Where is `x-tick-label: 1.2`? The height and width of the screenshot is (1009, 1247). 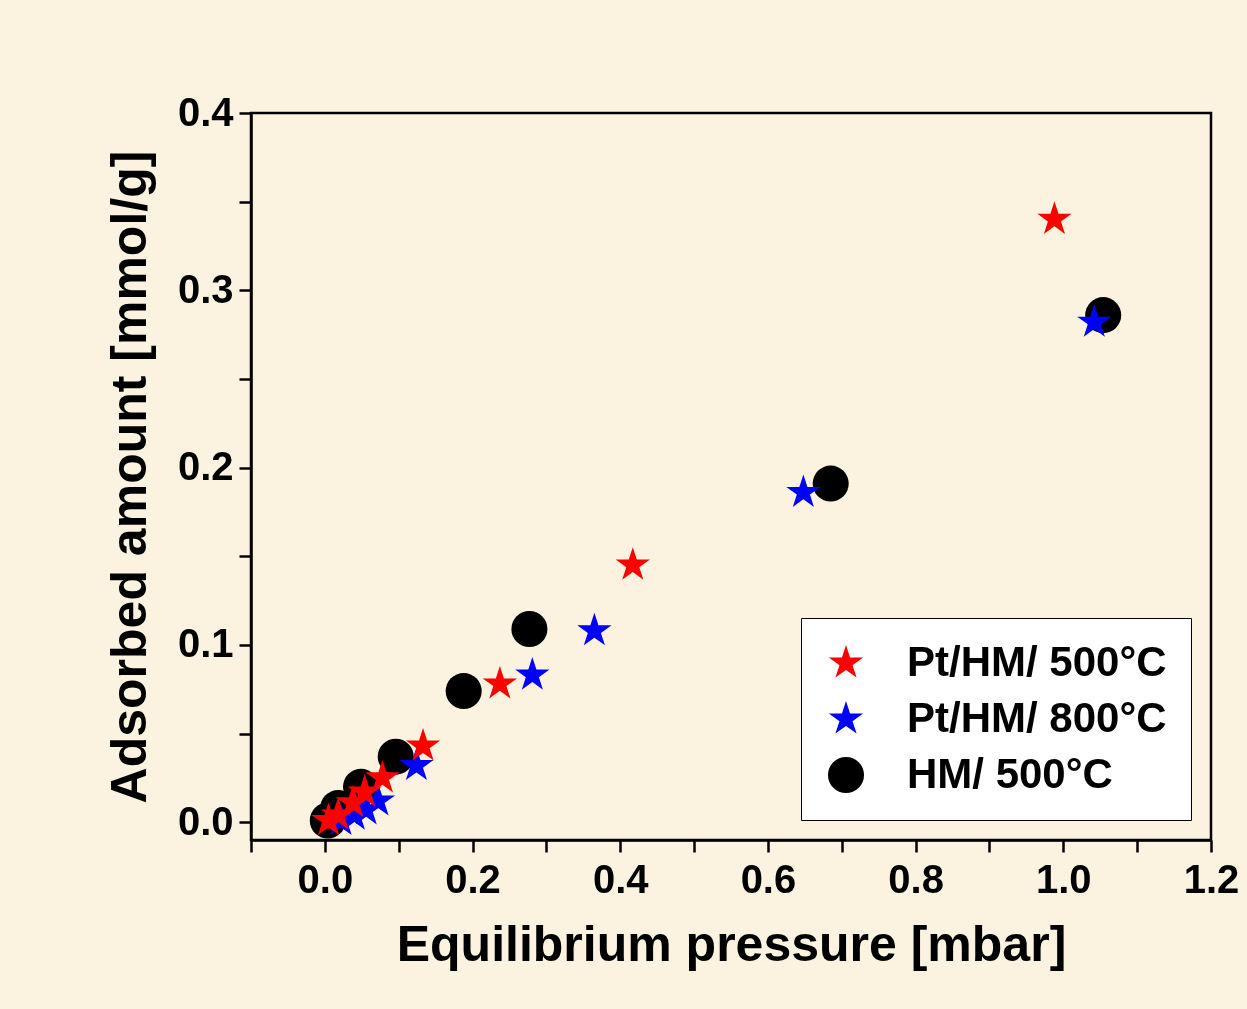 x-tick-label: 1.2 is located at coordinates (1211, 878).